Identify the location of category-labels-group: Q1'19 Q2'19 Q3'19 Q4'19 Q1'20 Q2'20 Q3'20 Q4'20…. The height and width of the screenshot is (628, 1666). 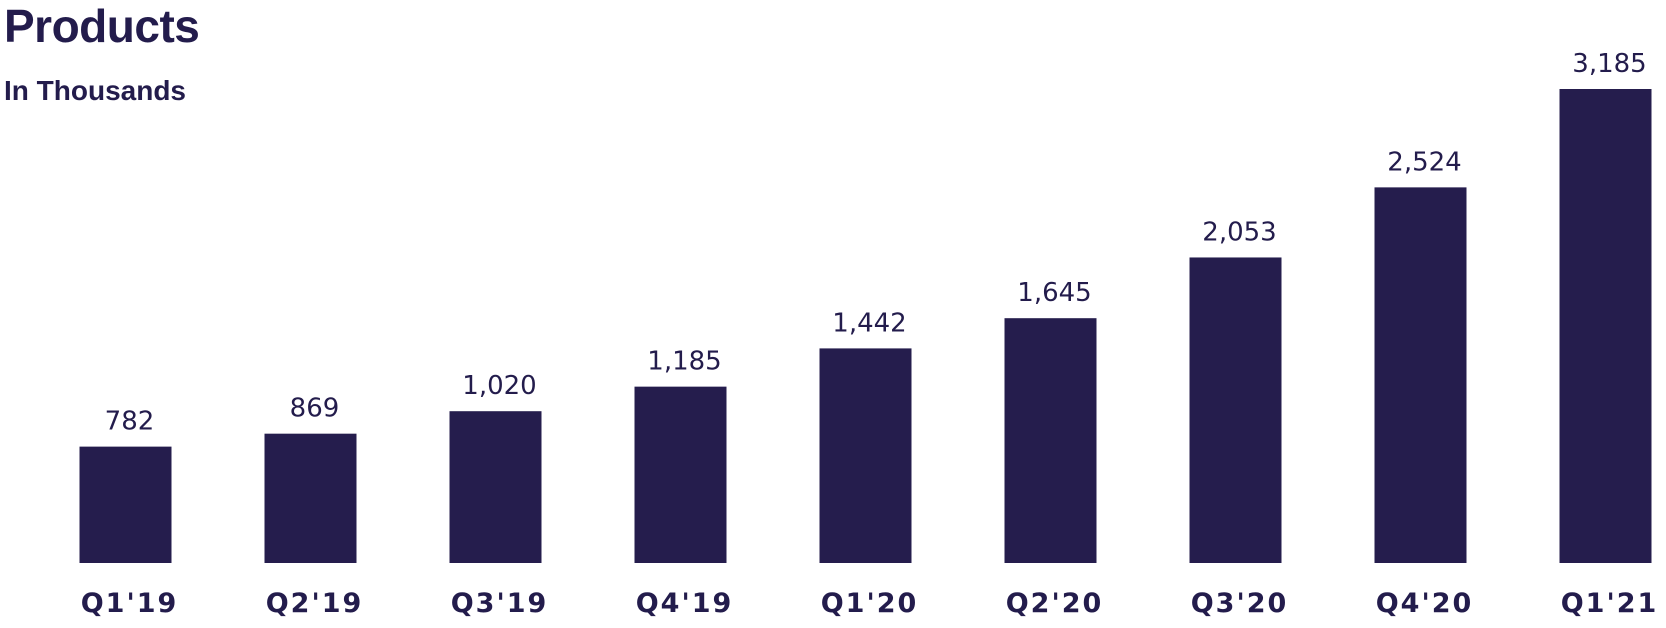
(870, 603).